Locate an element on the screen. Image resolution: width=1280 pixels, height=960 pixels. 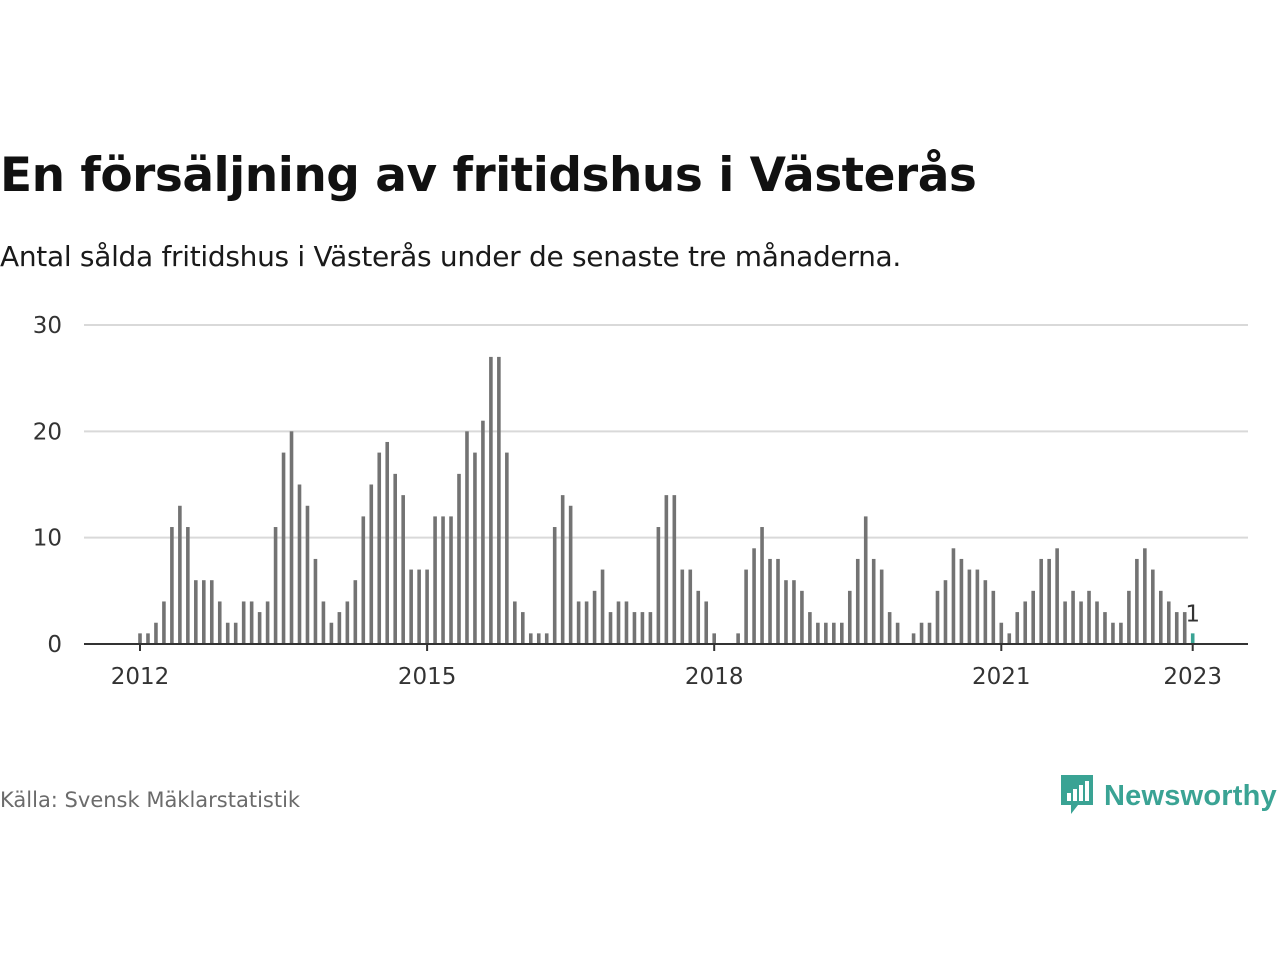
annotations: 1 is located at coordinates (1192, 614).